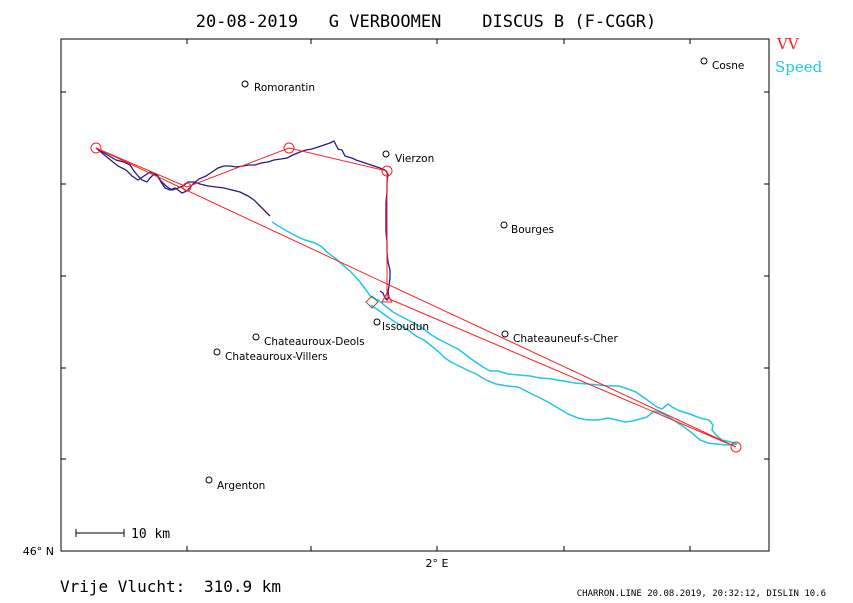 The width and height of the screenshot is (853, 603). Describe the element at coordinates (532, 230) in the screenshot. I see `svg-text: Bourges` at that location.